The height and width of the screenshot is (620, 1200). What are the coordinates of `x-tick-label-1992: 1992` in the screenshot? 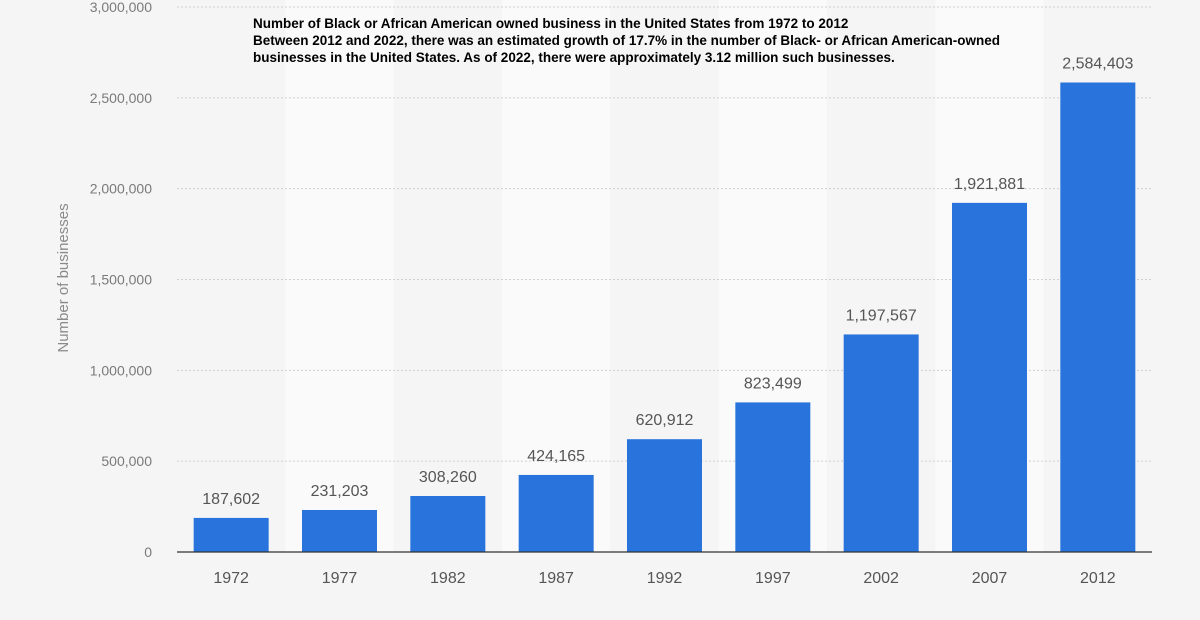 It's located at (665, 578).